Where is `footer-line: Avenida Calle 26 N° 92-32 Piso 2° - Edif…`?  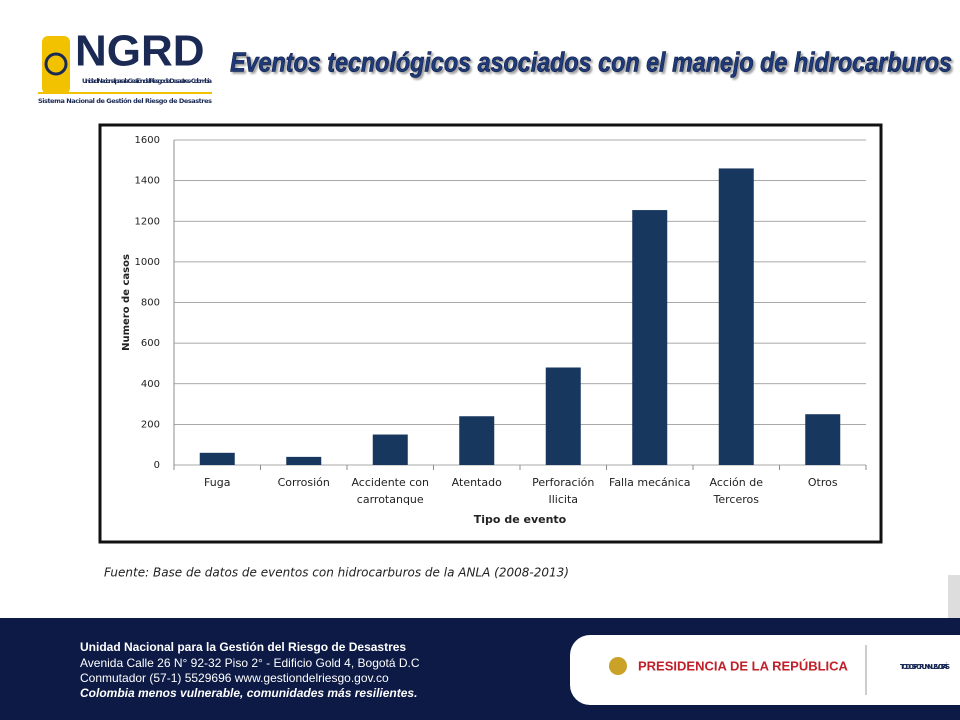
footer-line: Avenida Calle 26 N° 92-32 Piso 2° - Edif… is located at coordinates (250, 663).